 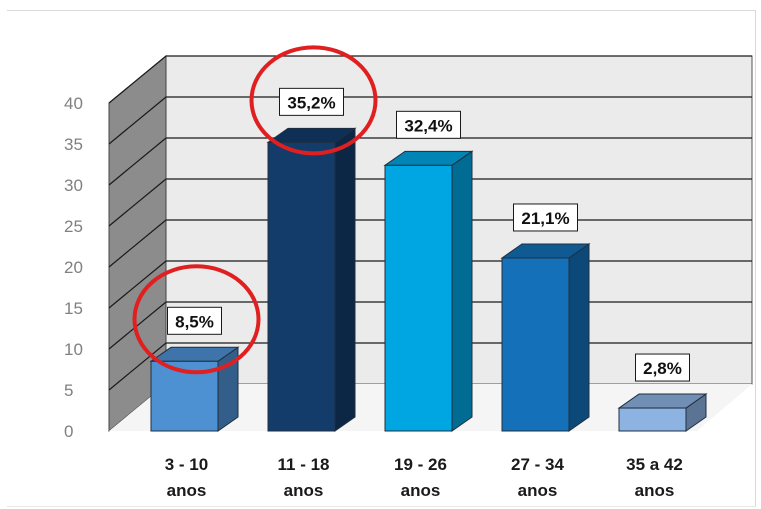 What do you see at coordinates (68, 431) in the screenshot?
I see `y-tick-label: 0` at bounding box center [68, 431].